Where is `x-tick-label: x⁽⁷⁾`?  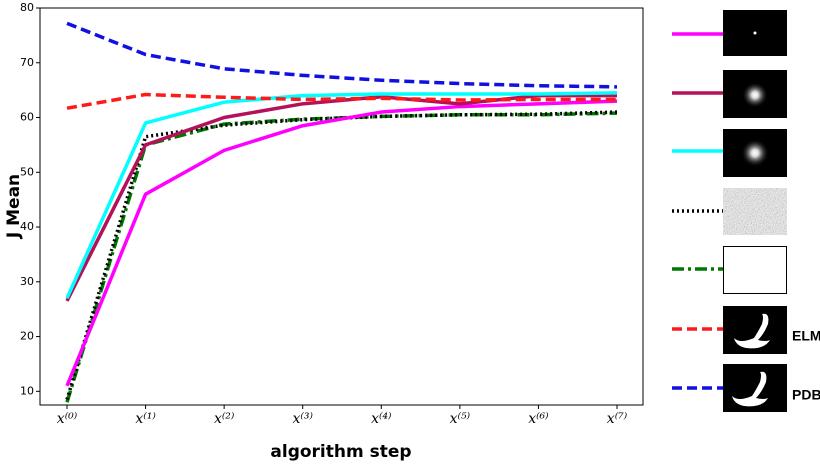
x-tick-label: x⁽⁷⁾ is located at coordinates (617, 419).